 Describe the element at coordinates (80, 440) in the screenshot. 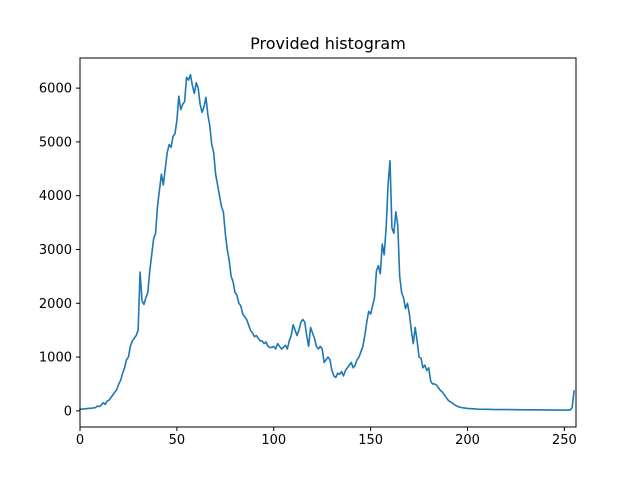

I see `x-tick-label: 0` at that location.